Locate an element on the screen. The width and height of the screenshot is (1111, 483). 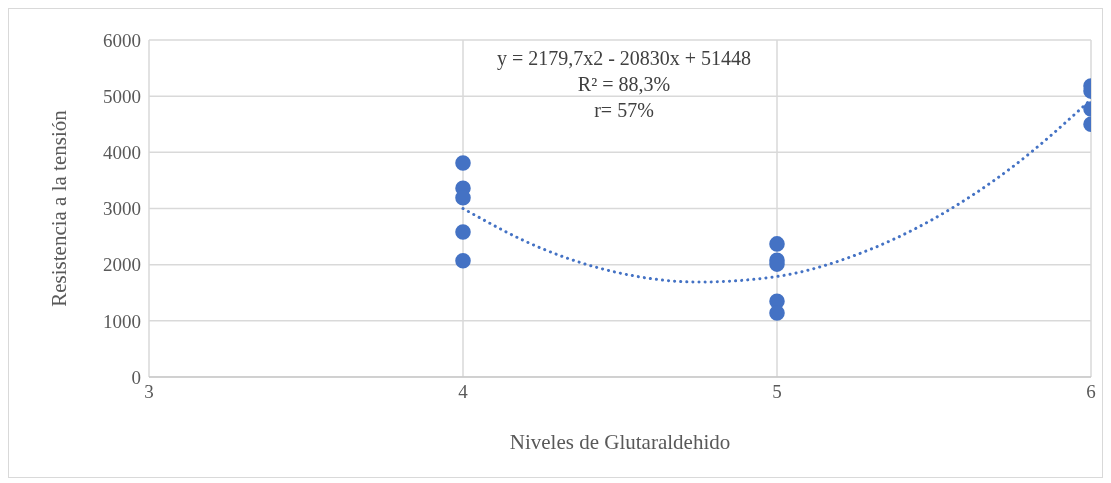
annotation: y = 2179,7x2 - 20830x + 51448 is located at coordinates (624, 58).